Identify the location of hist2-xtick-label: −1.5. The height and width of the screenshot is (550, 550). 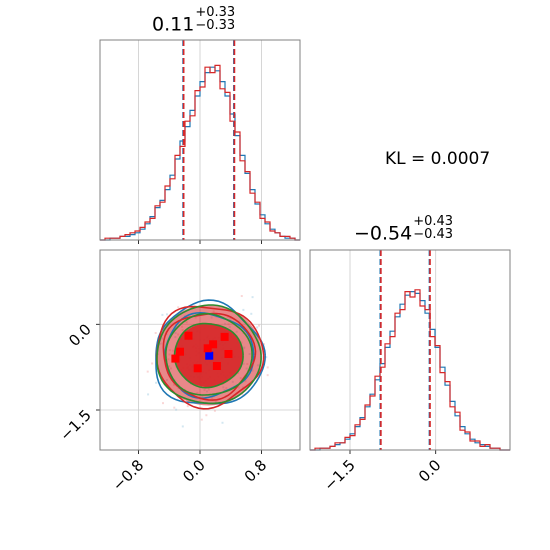
(339, 475).